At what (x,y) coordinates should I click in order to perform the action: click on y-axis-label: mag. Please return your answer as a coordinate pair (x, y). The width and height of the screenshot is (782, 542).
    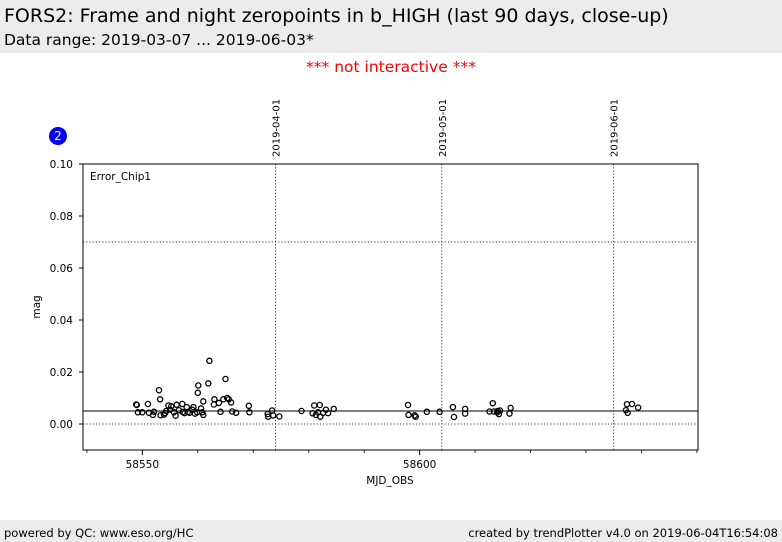
    Looking at the image, I should click on (37, 306).